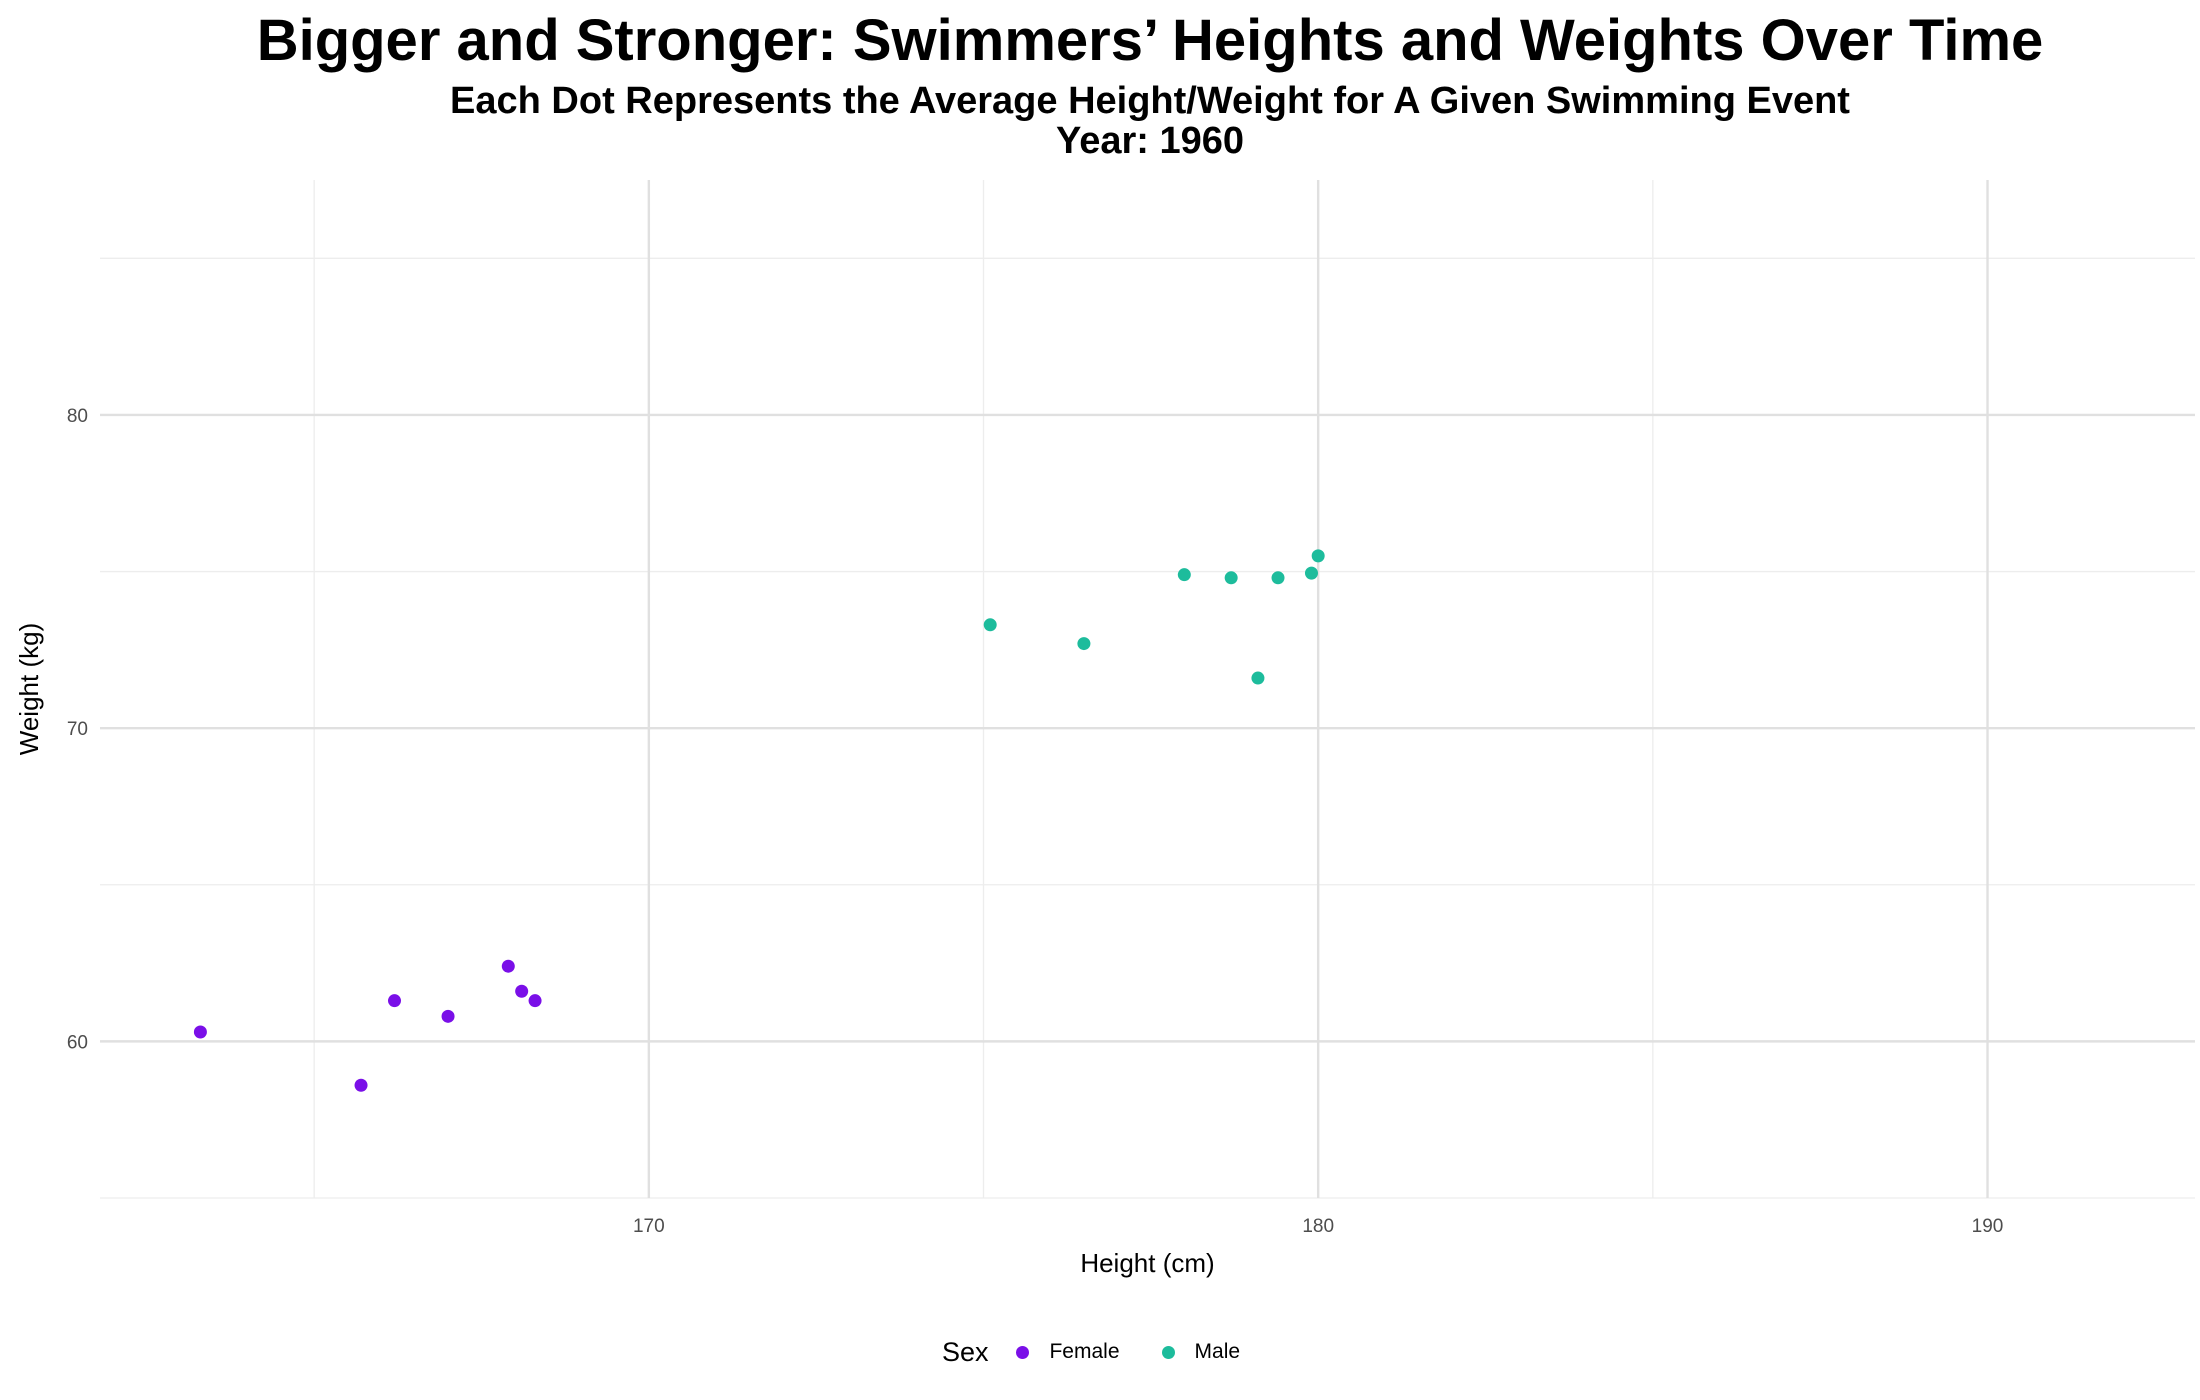 Image resolution: width=2200 pixels, height=1400 pixels. I want to click on chart-year-label: Year: 1960, so click(1150, 141).